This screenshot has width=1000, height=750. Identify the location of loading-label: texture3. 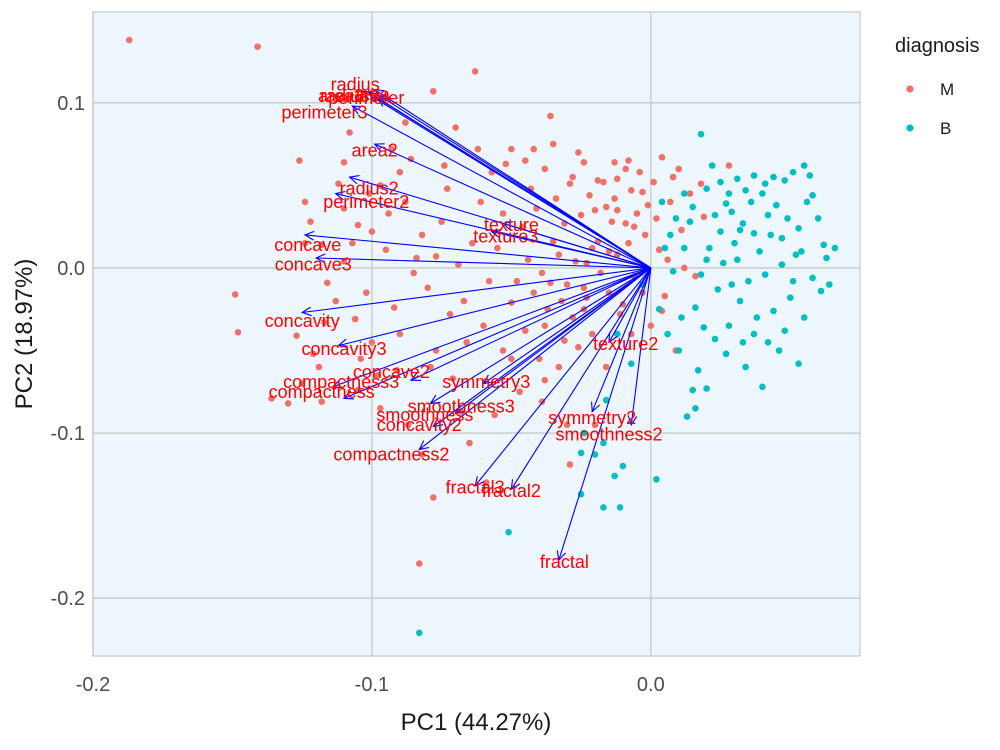
(505, 237).